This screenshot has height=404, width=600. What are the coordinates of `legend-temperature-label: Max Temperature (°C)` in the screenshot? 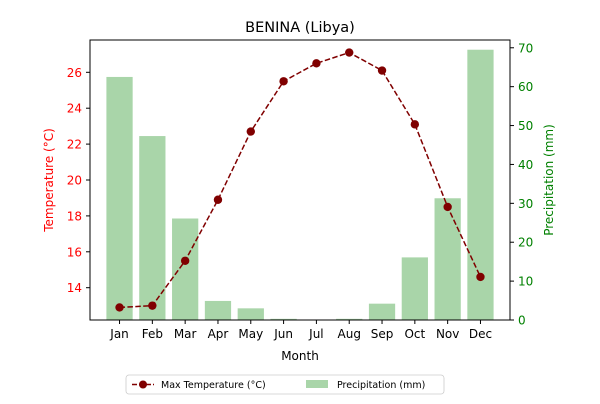 It's located at (213, 385).